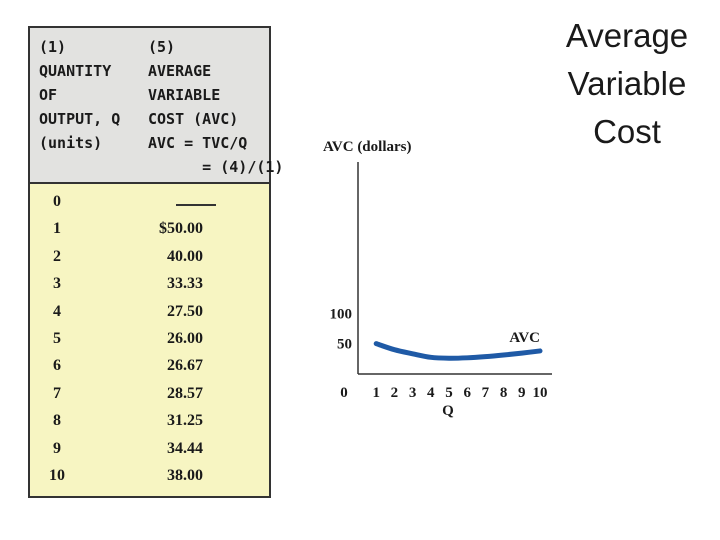 This screenshot has height=540, width=720. What do you see at coordinates (344, 393) in the screenshot?
I see `x-tick-label: 0` at bounding box center [344, 393].